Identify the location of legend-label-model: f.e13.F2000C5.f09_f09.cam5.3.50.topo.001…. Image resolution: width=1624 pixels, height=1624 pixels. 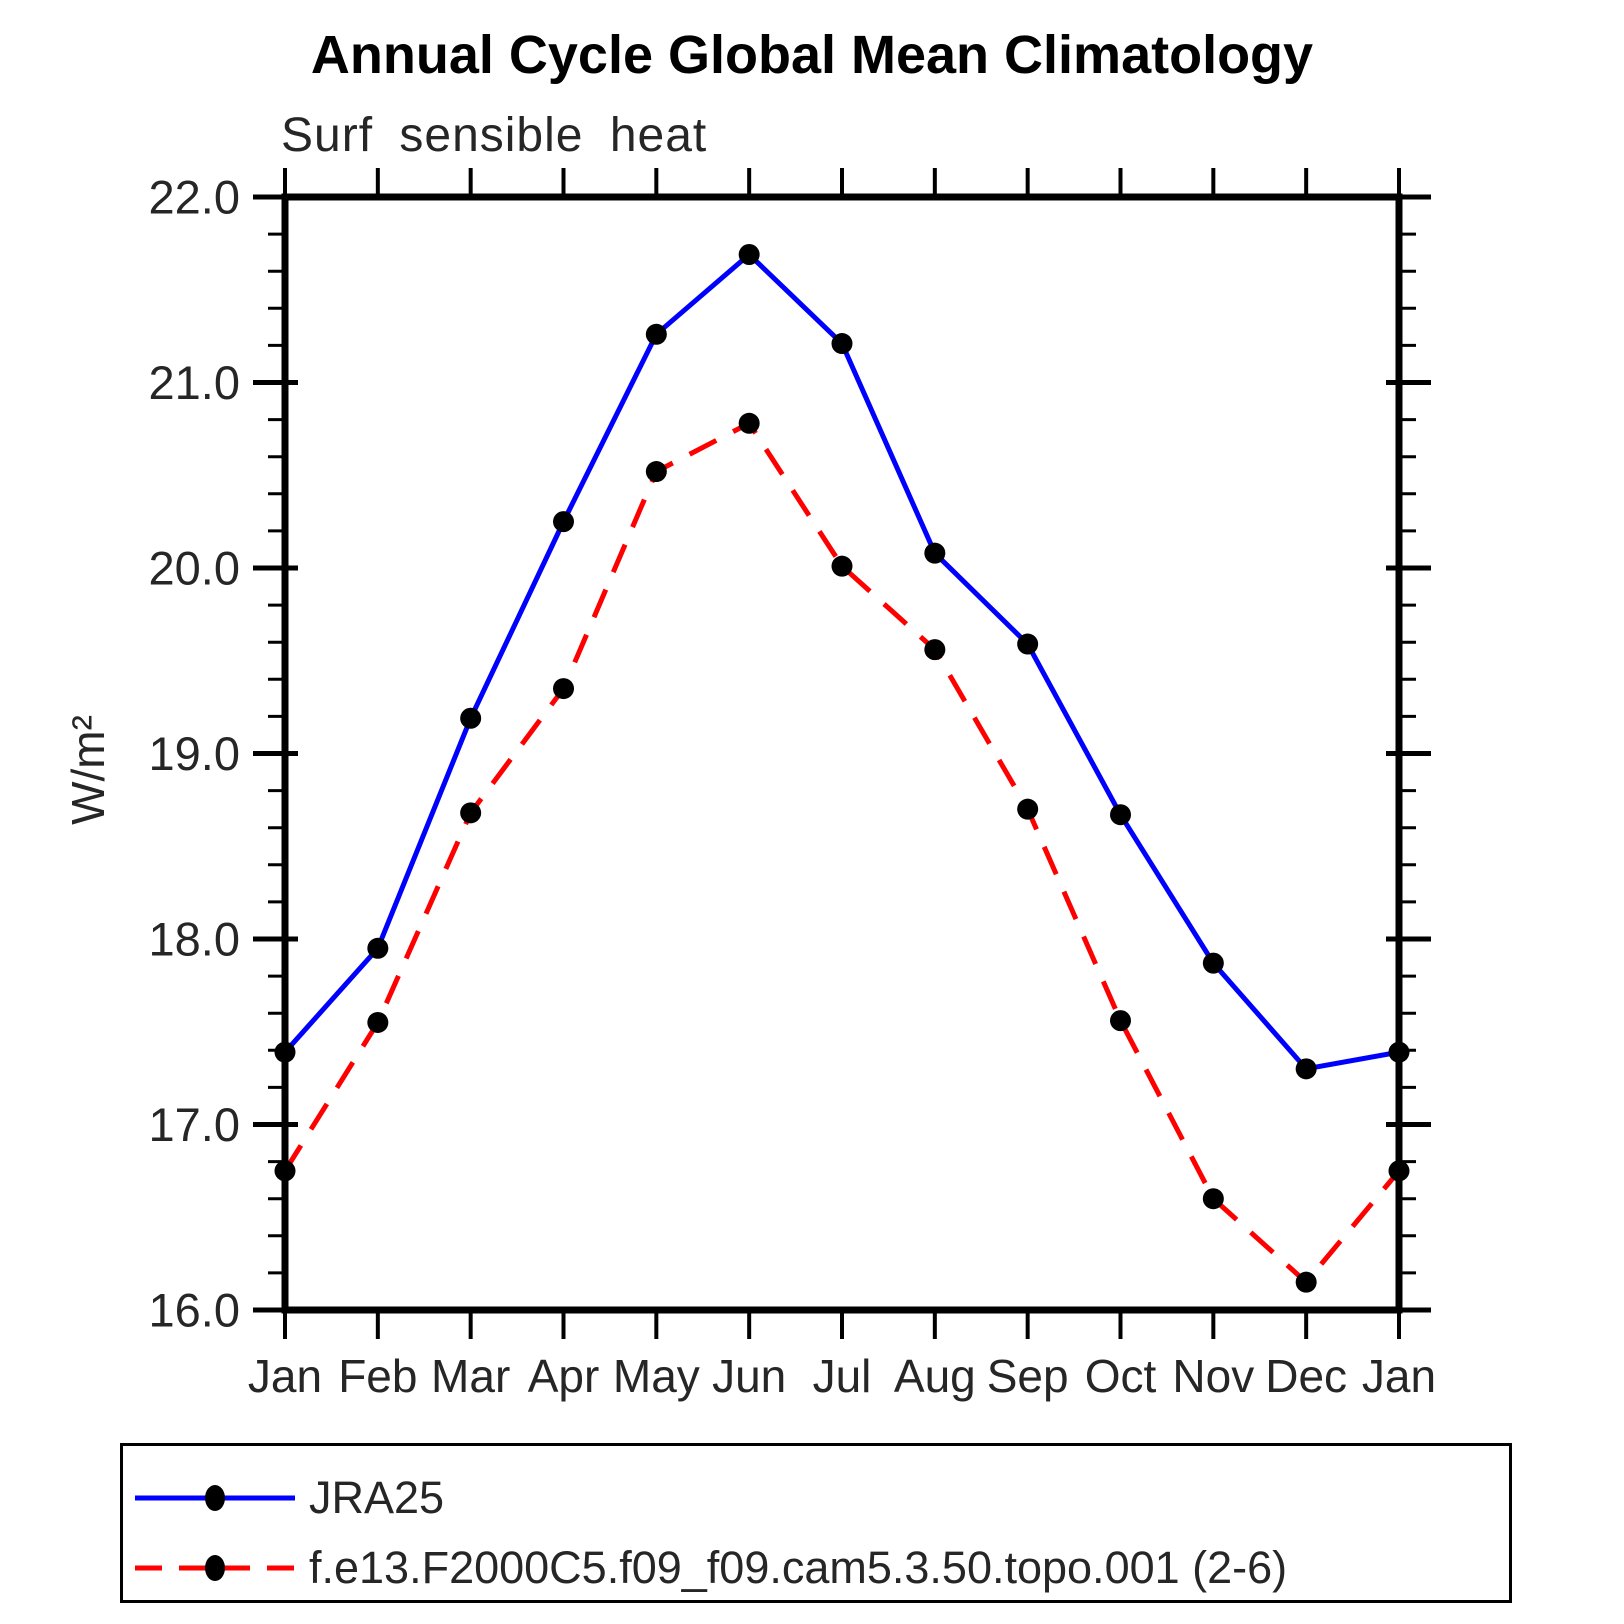
(798, 1567).